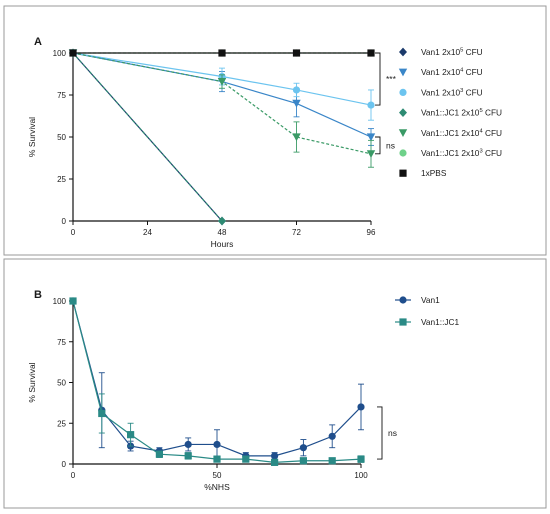 The width and height of the screenshot is (550, 514). I want to click on legend-label: 1xPBS, so click(434, 173).